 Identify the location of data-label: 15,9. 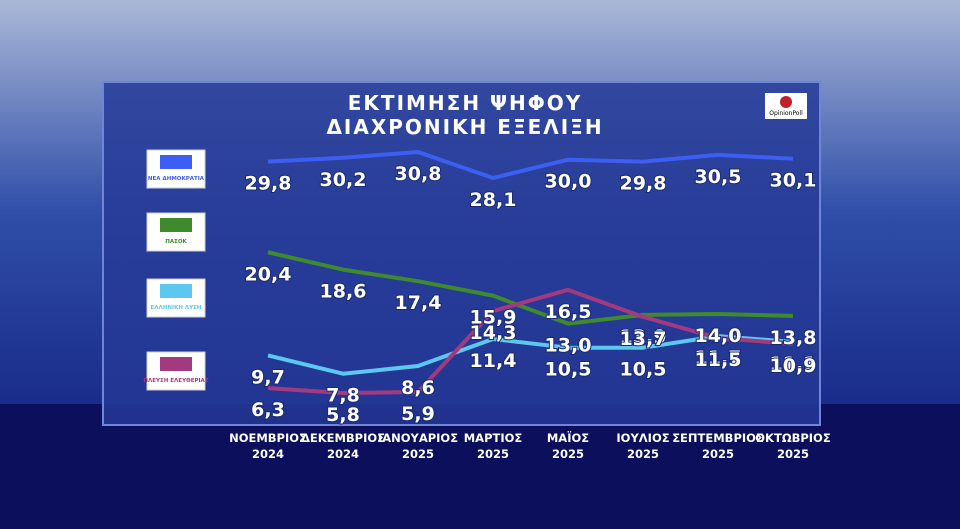
(493, 318).